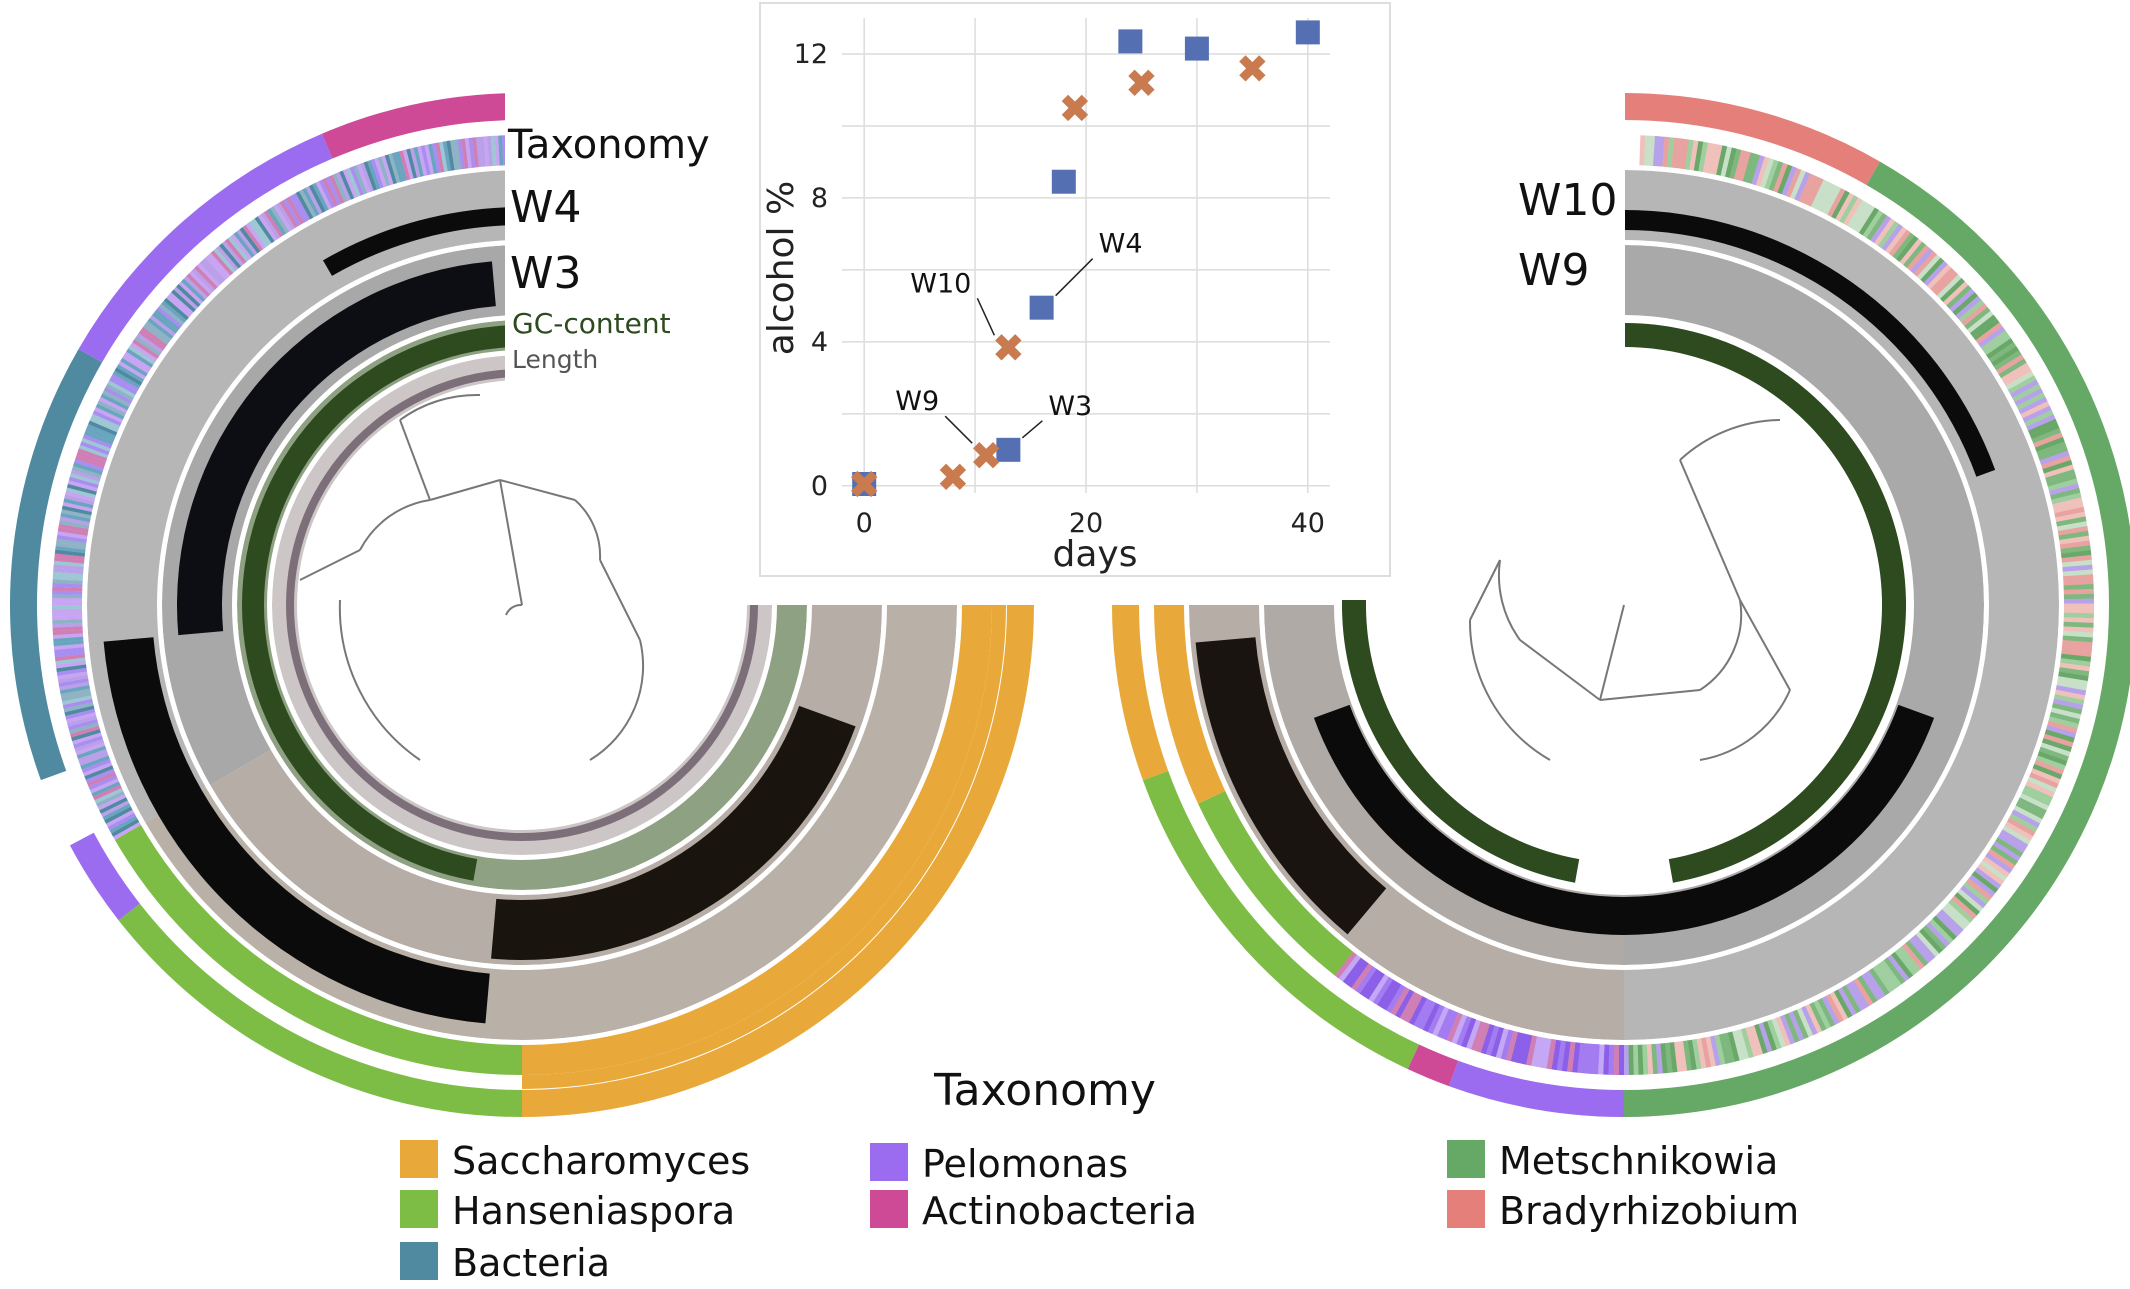 The image size is (2130, 1289). What do you see at coordinates (1638, 1161) in the screenshot?
I see `legend-label-metschnikowia: Metschnikowia` at bounding box center [1638, 1161].